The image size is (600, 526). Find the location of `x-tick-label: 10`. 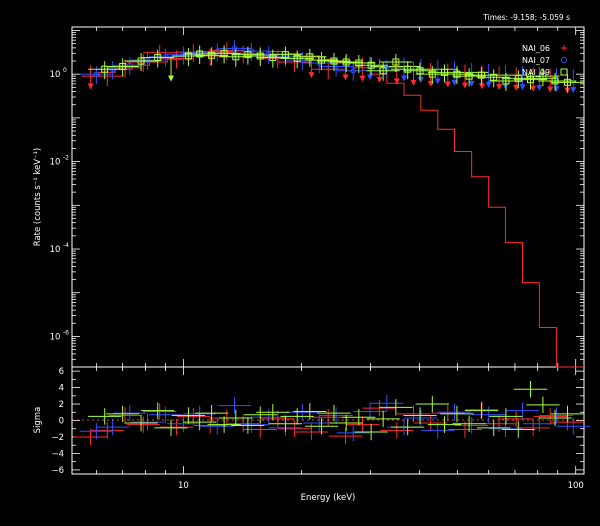

x-tick-label: 10 is located at coordinates (183, 486).